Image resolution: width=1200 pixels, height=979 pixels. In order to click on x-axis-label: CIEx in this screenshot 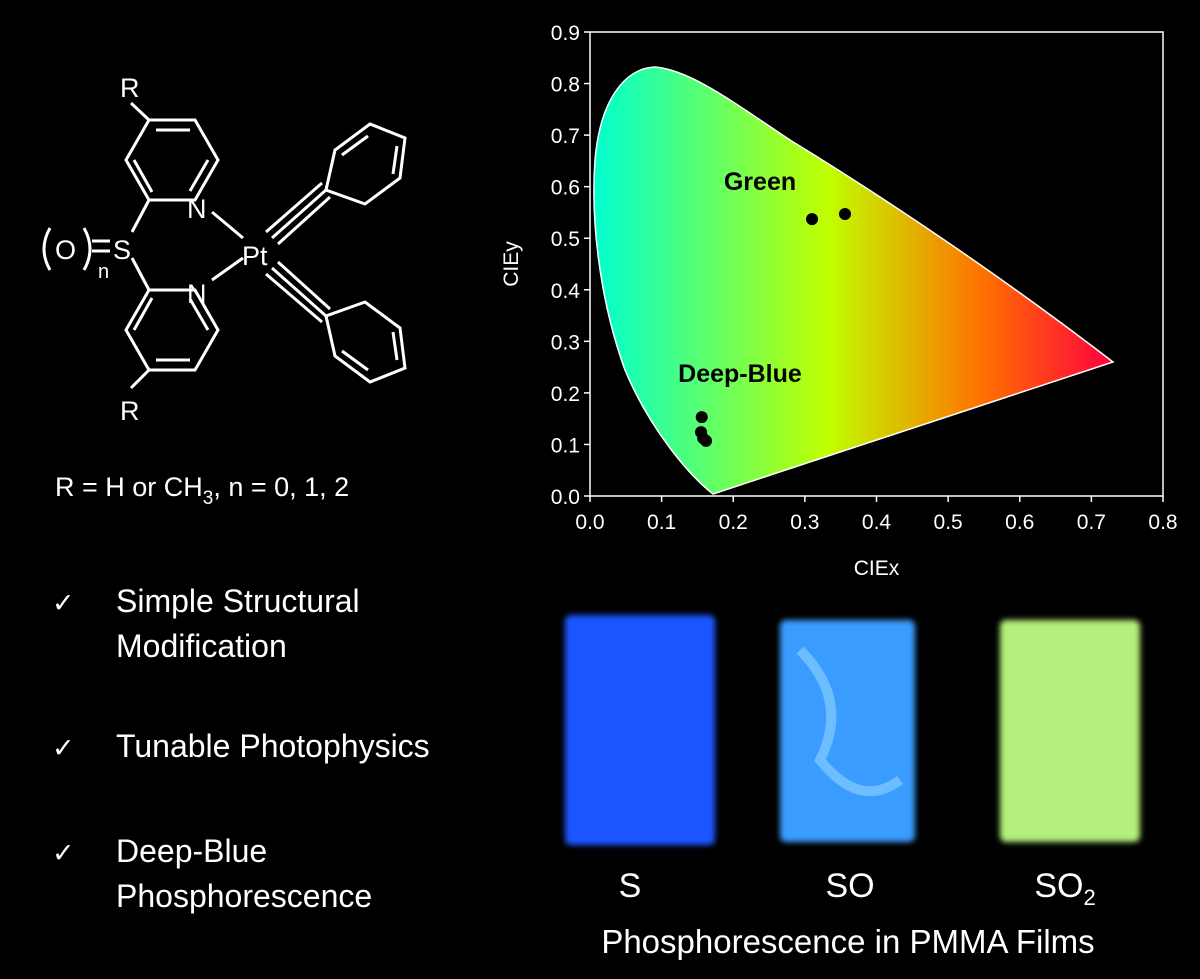, I will do `click(877, 568)`.